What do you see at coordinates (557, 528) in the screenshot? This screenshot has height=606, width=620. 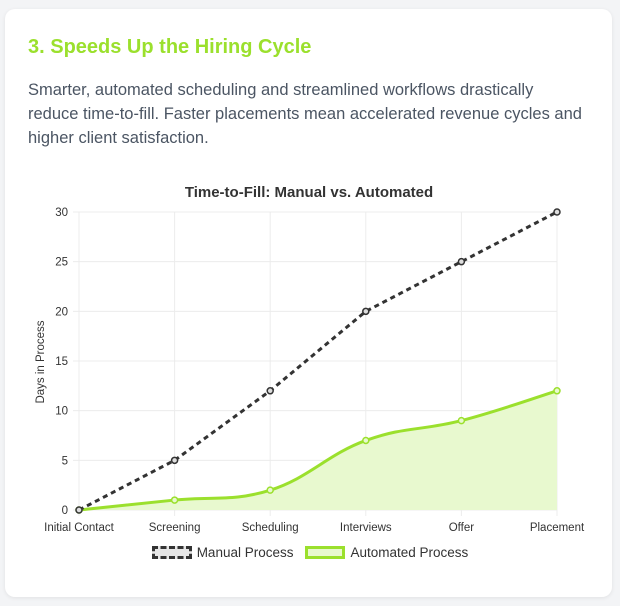 I see `x-tick-label: Placement` at bounding box center [557, 528].